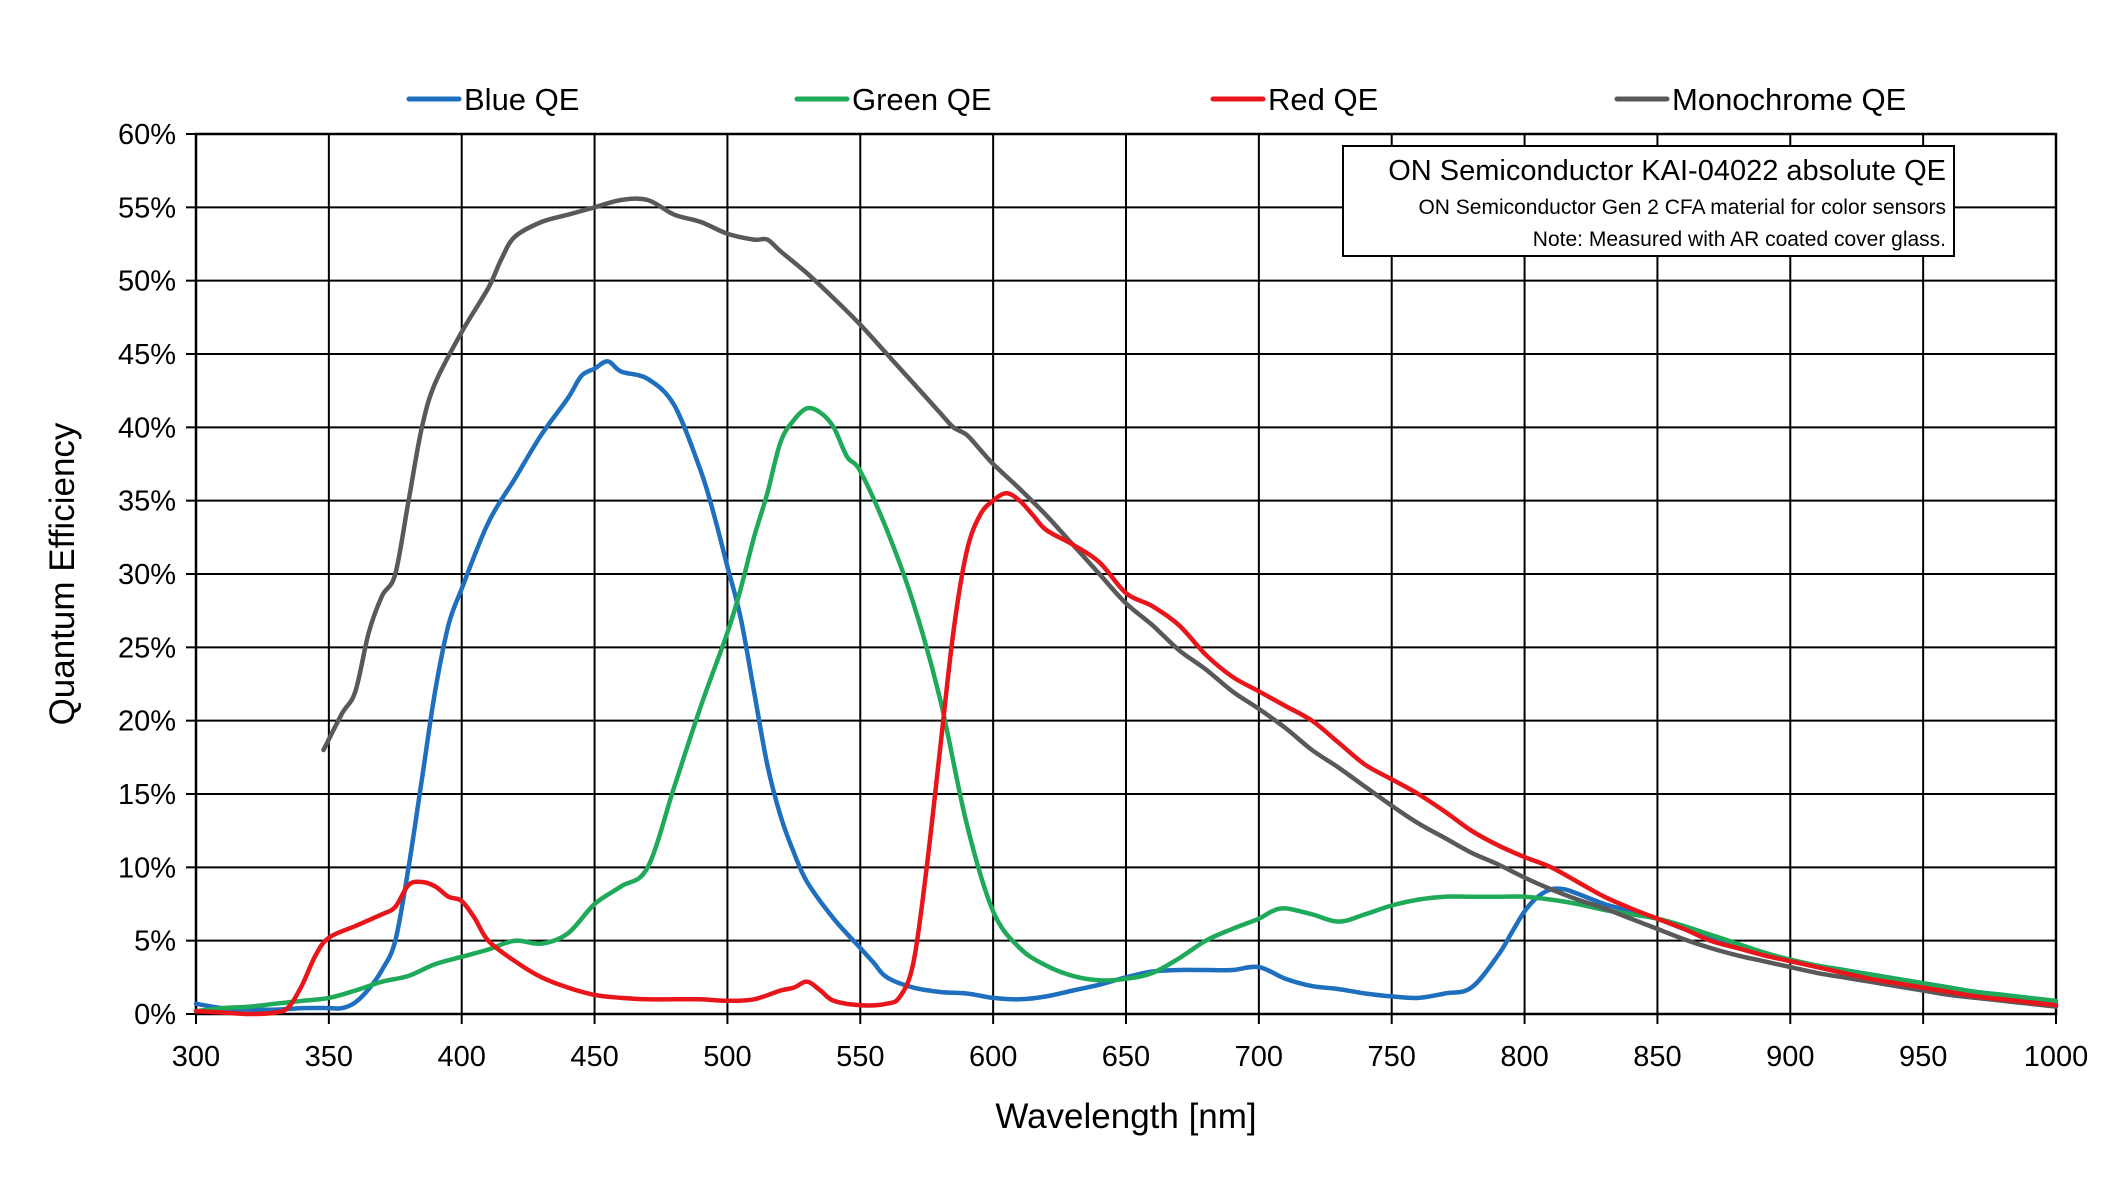  What do you see at coordinates (1259, 1057) in the screenshot?
I see `x-tick-label: 700` at bounding box center [1259, 1057].